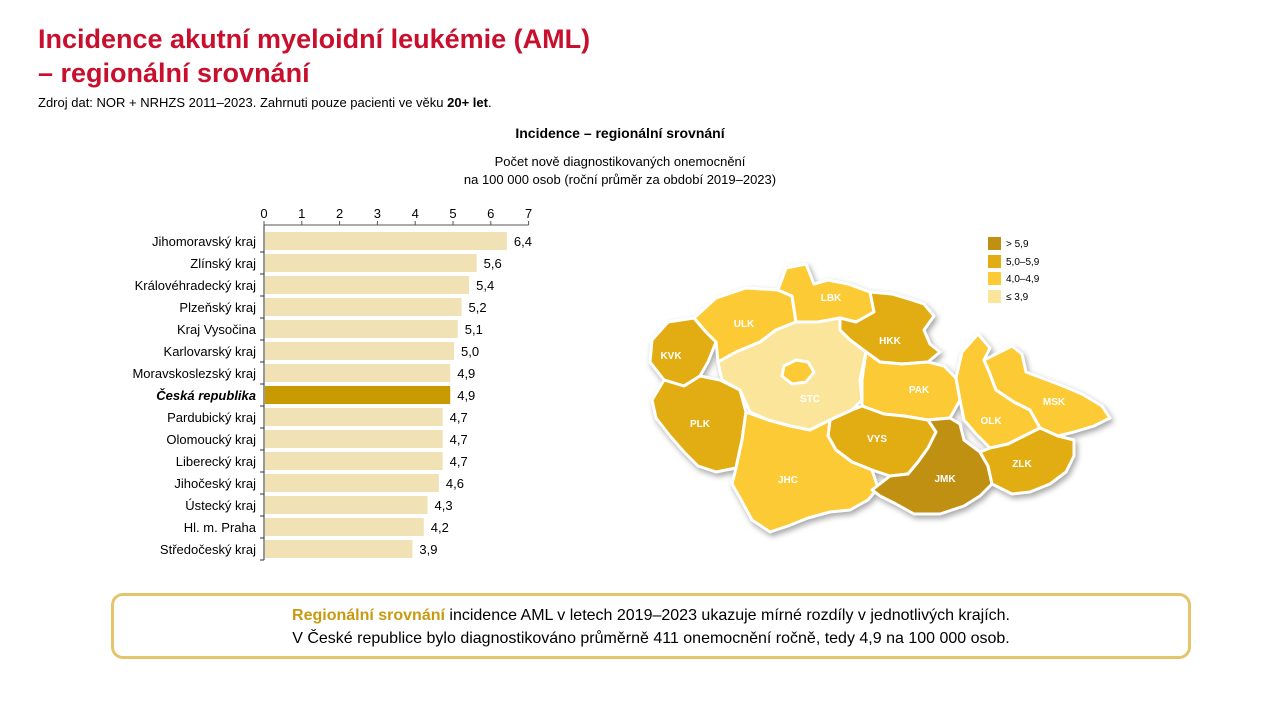 The image size is (1280, 720). What do you see at coordinates (945, 479) in the screenshot?
I see `map-label-jmk: JMK` at bounding box center [945, 479].